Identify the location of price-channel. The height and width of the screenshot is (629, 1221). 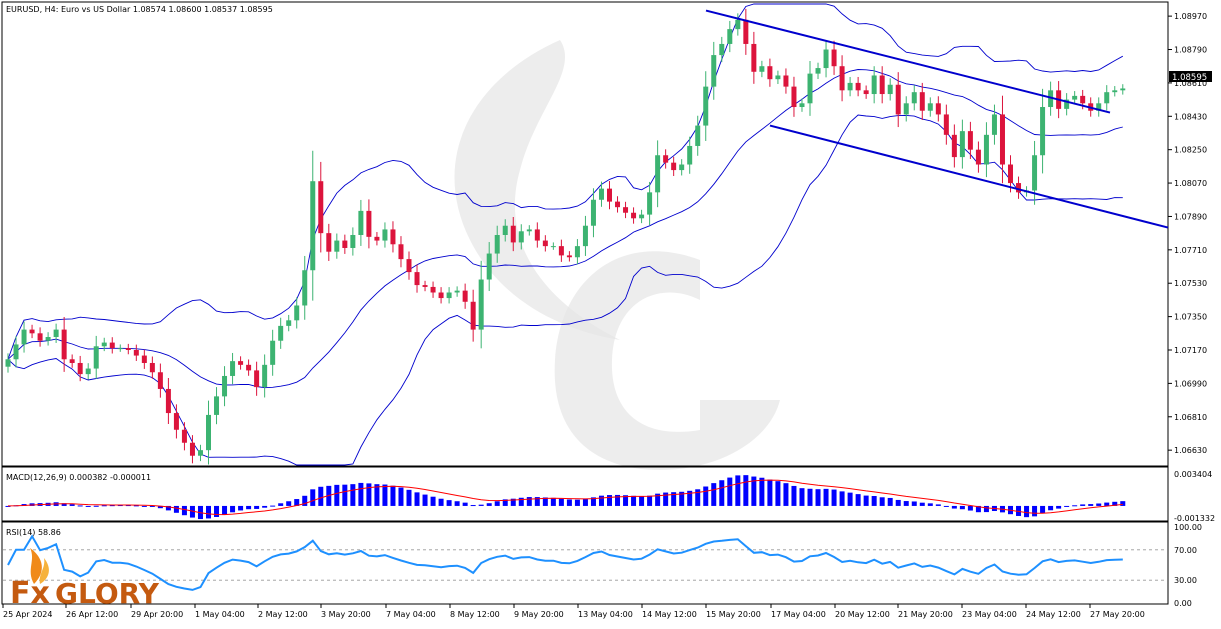
(937, 119).